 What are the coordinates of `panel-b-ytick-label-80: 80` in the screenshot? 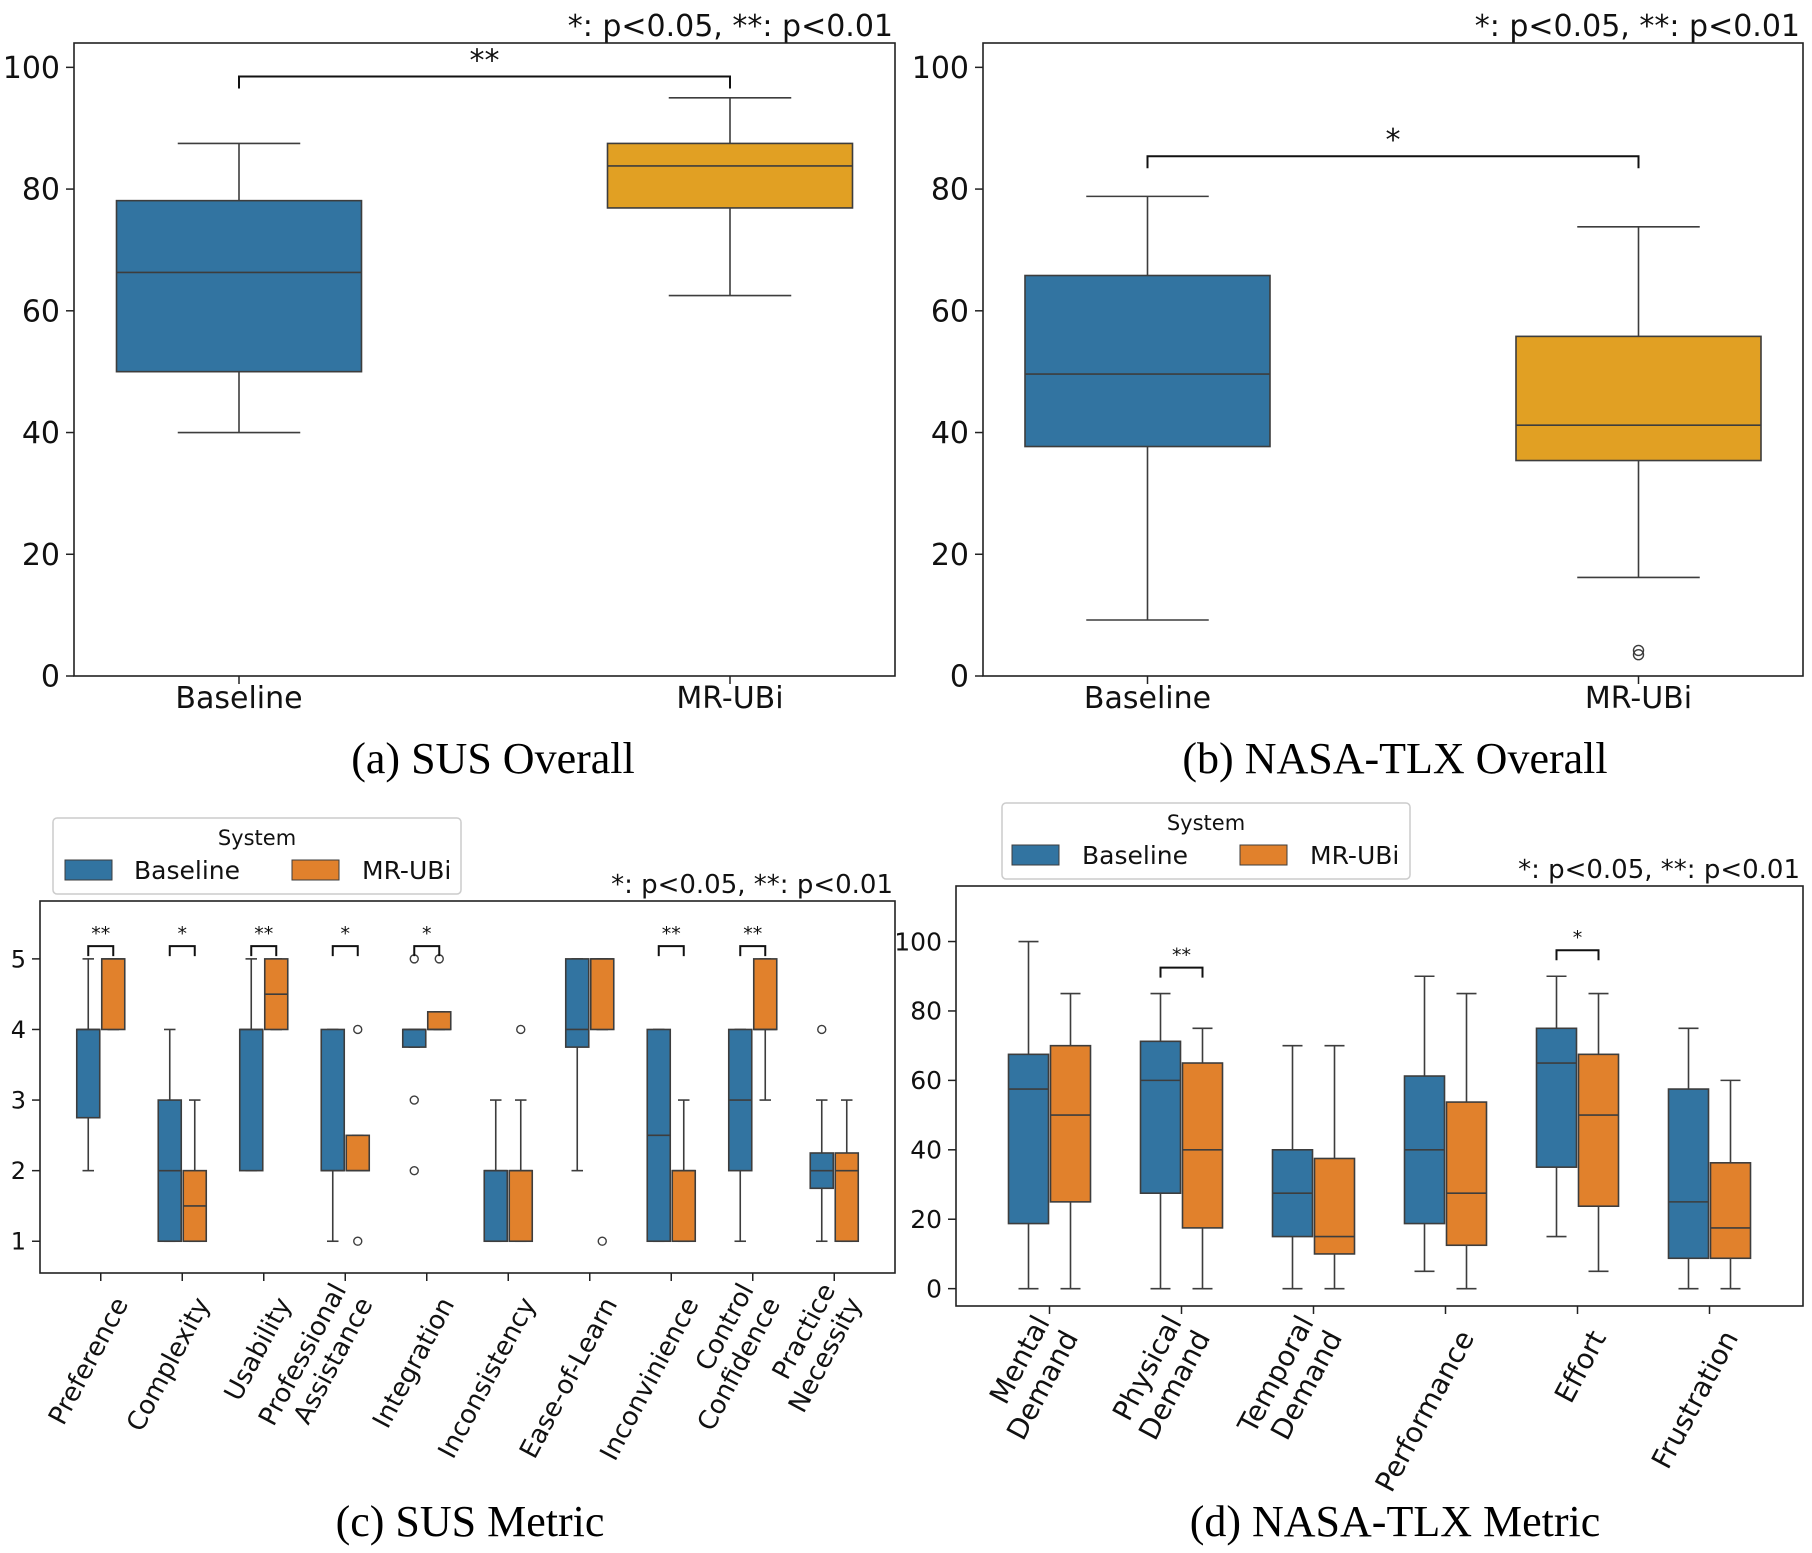 It's located at (950, 190).